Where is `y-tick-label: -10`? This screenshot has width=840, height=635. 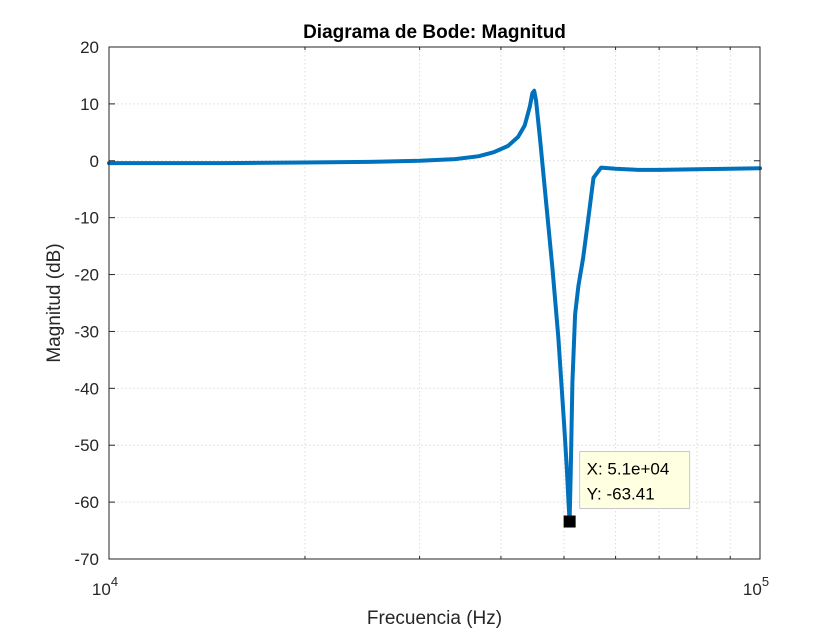 y-tick-label: -10 is located at coordinates (86, 218).